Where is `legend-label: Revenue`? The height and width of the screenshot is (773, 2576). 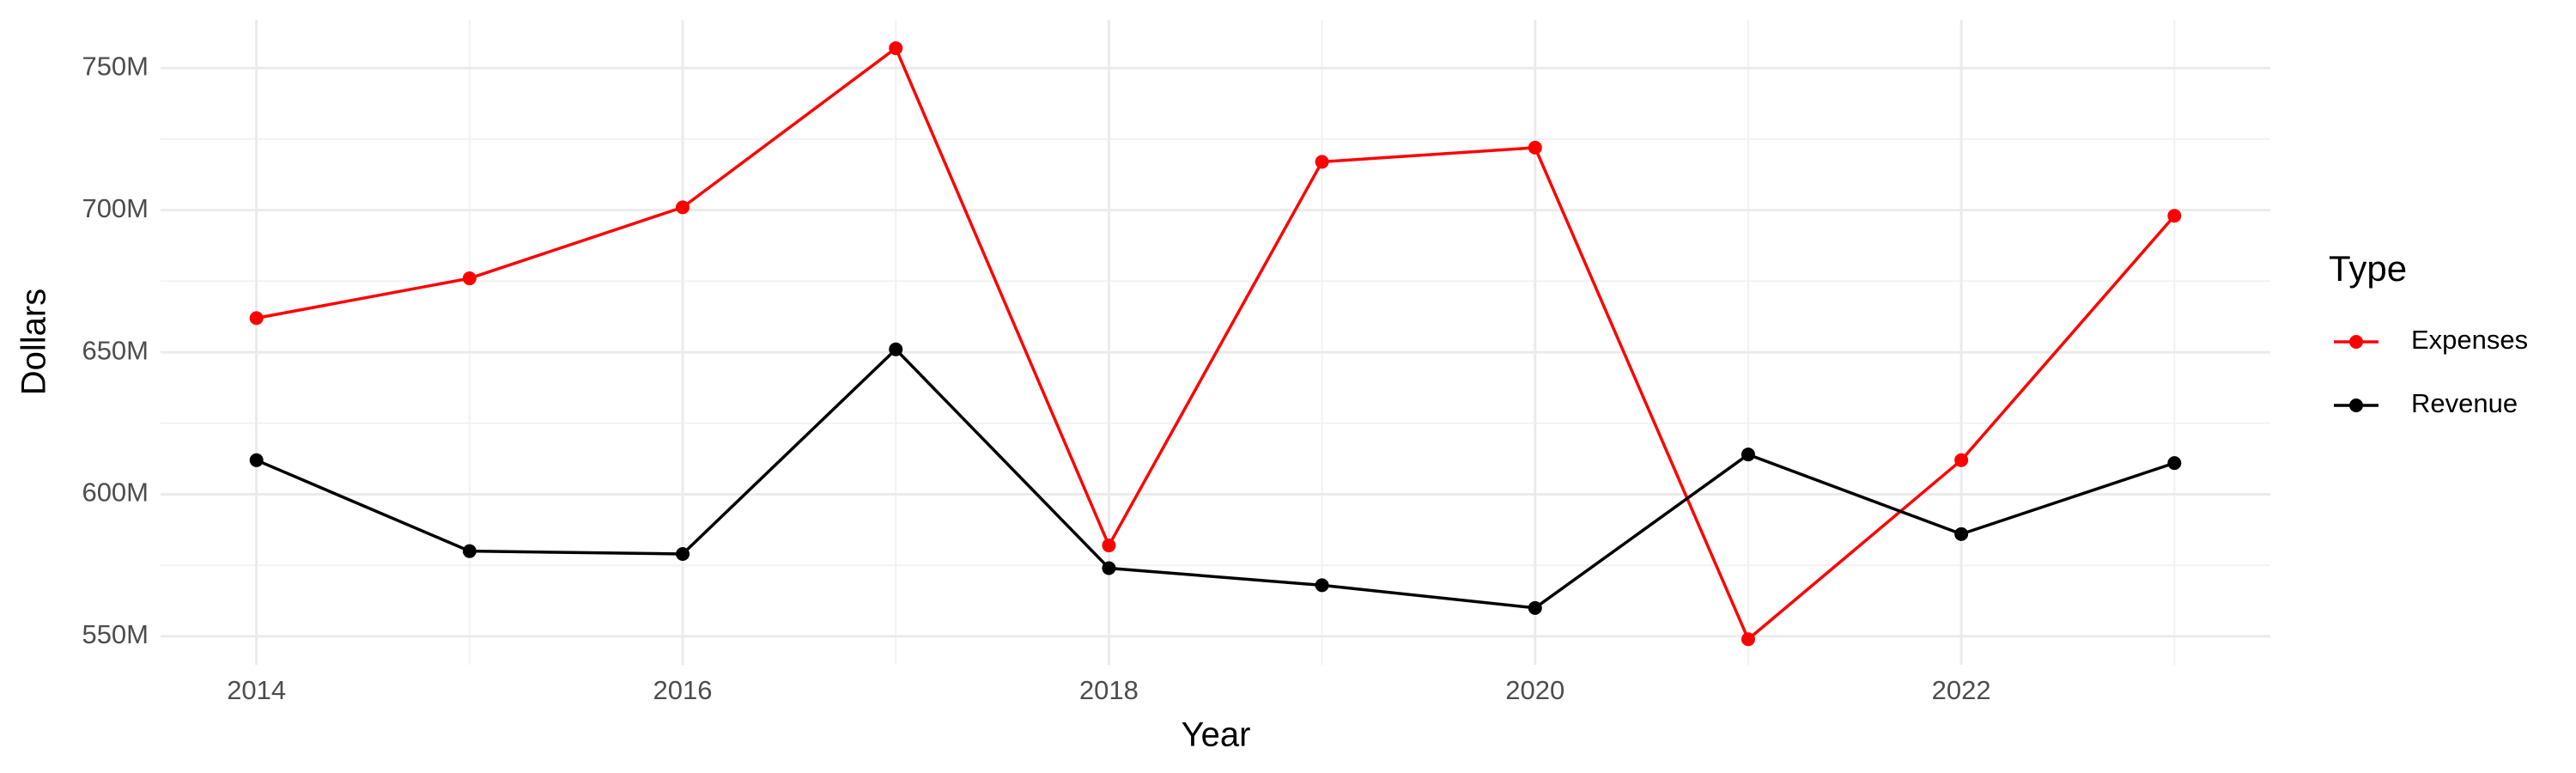 legend-label: Revenue is located at coordinates (2464, 403).